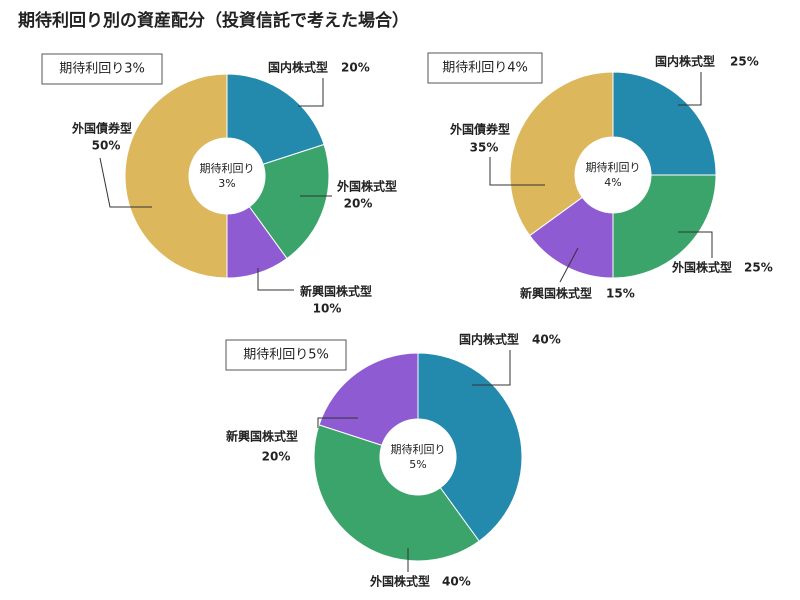 Image resolution: width=800 pixels, height=600 pixels. I want to click on value-label: 10%, so click(327, 309).